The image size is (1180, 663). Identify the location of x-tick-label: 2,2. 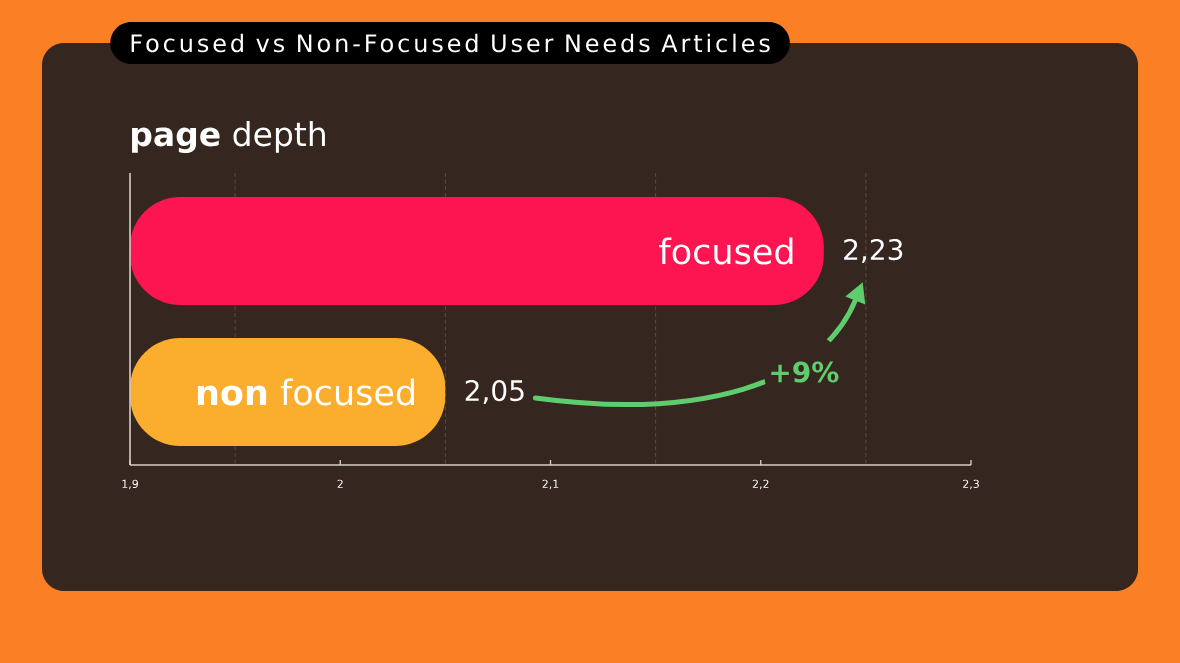
(760, 484).